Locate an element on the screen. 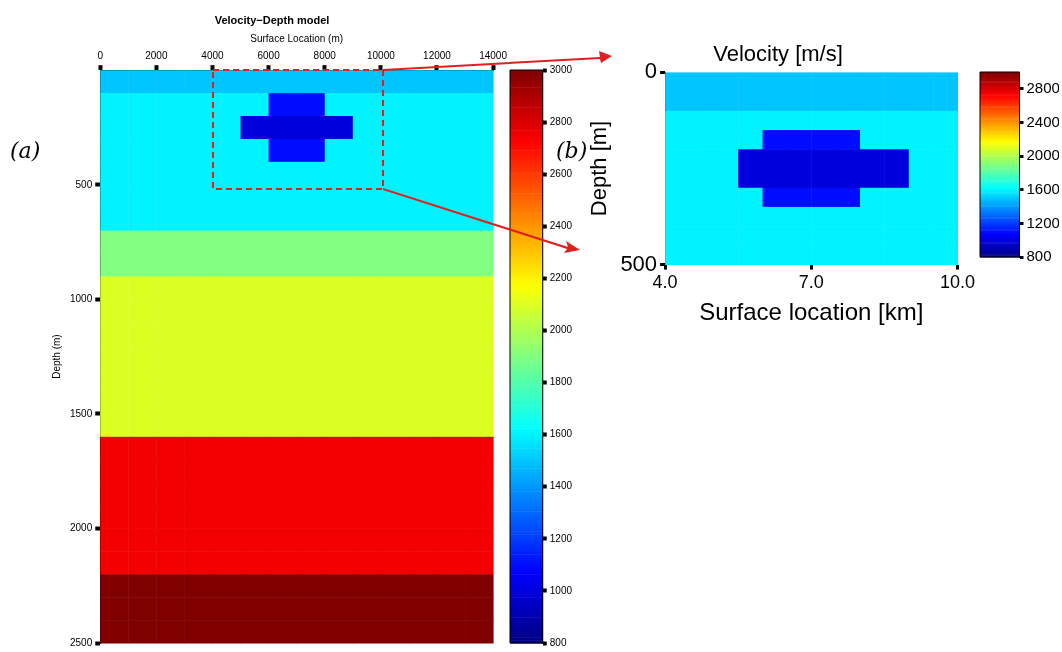  y-tick-label: 2000 is located at coordinates (81, 528).